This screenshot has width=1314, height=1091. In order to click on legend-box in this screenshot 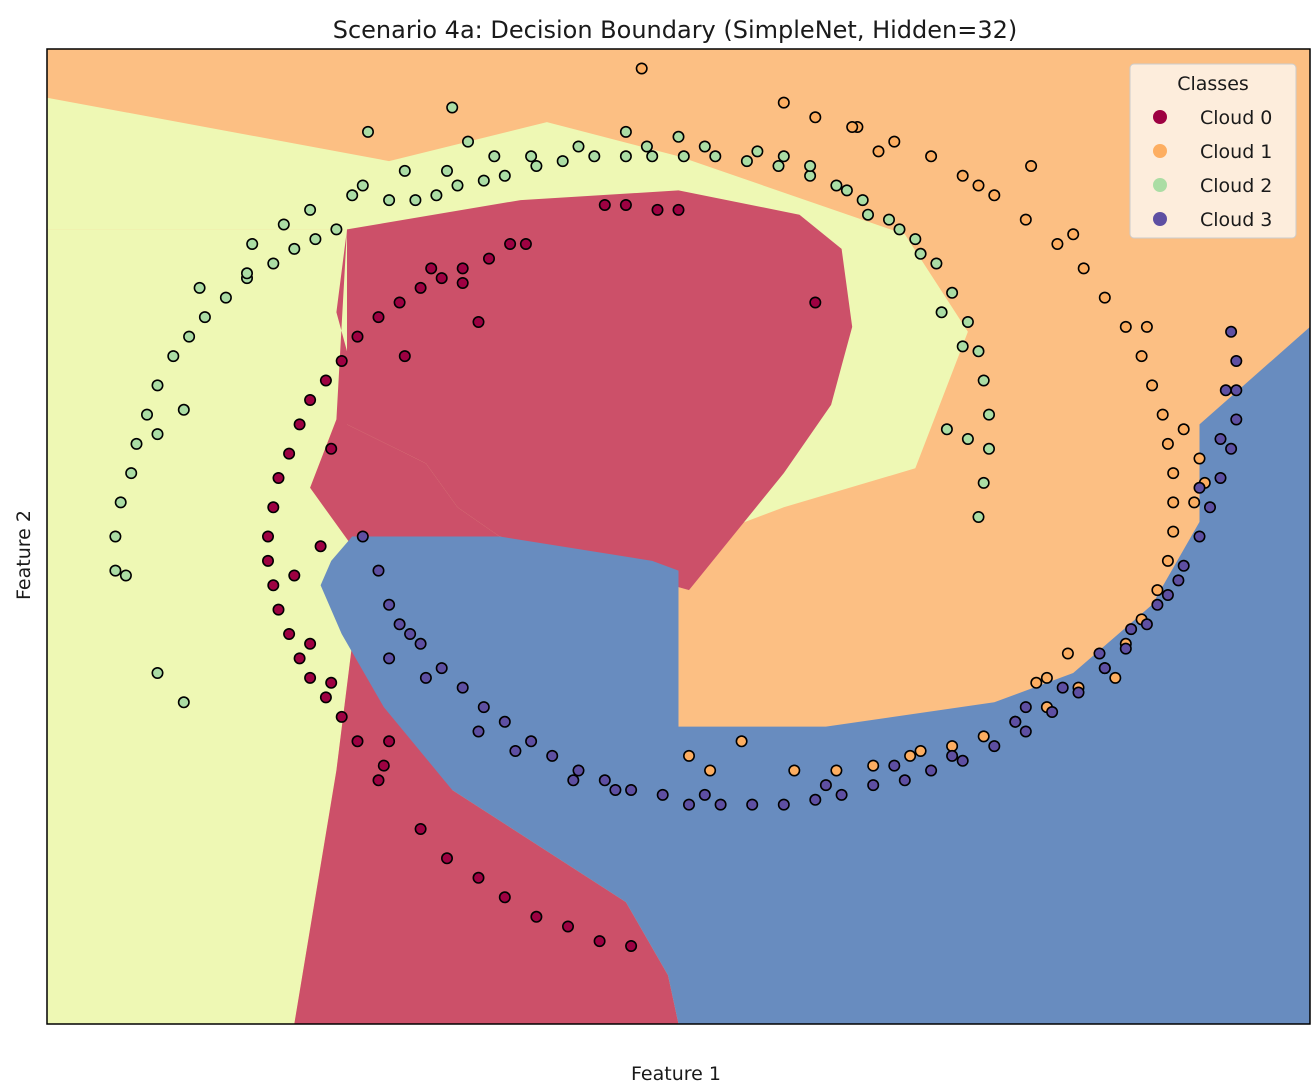, I will do `click(1213, 151)`.